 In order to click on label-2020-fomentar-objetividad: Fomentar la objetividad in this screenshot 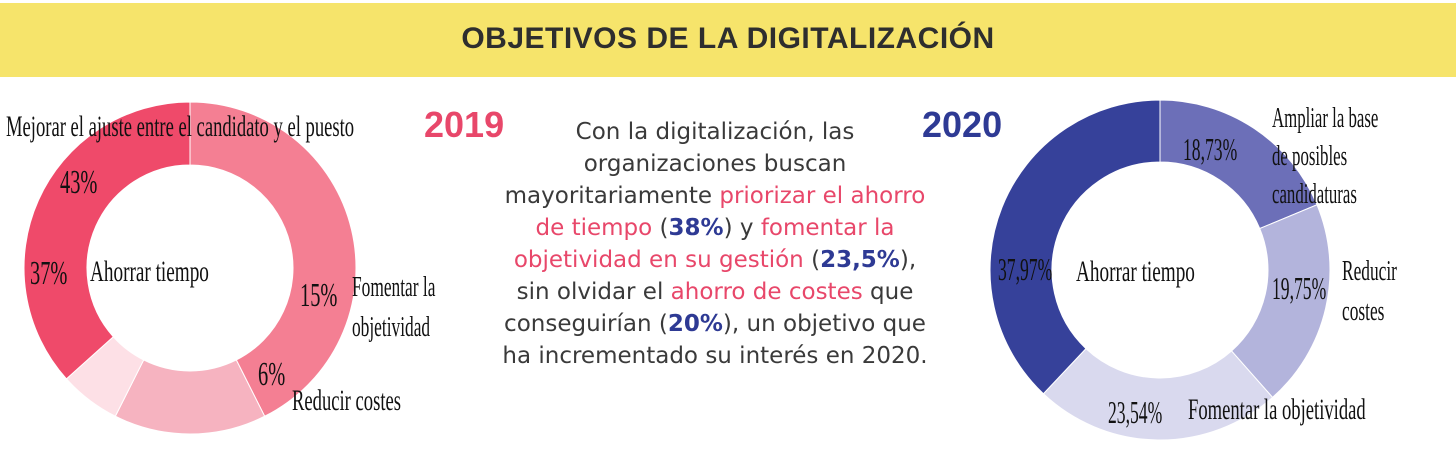, I will do `click(1277, 409)`.